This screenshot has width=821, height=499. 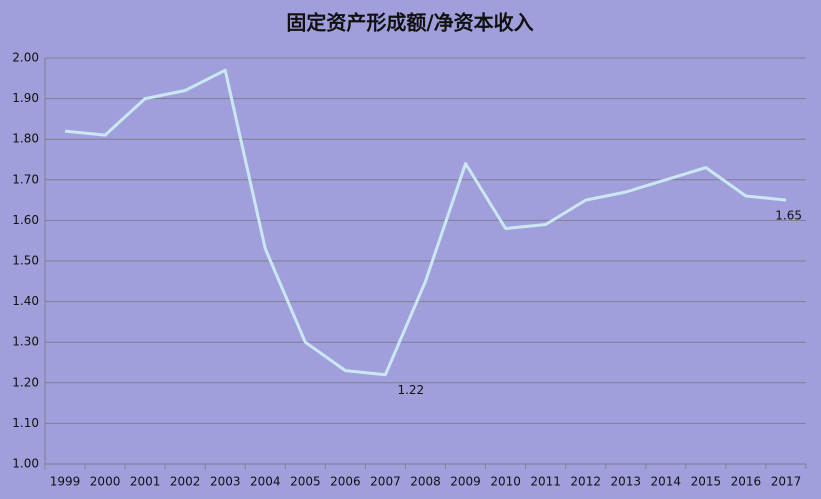 I want to click on y-tick-label: 1.10, so click(x=25, y=423).